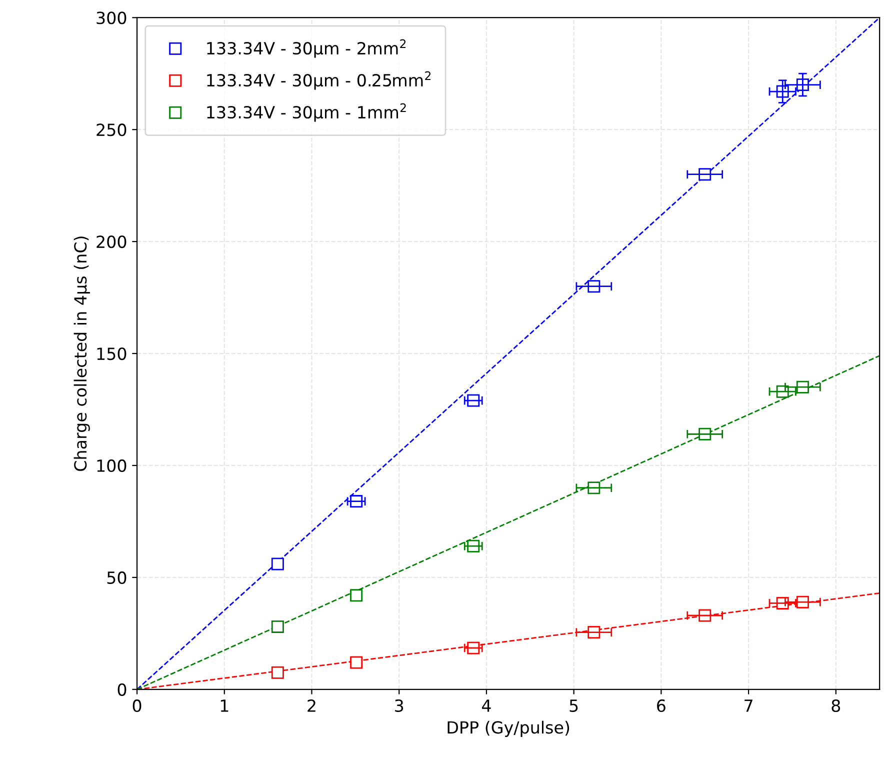  I want to click on x-tick-label: 7, so click(748, 706).